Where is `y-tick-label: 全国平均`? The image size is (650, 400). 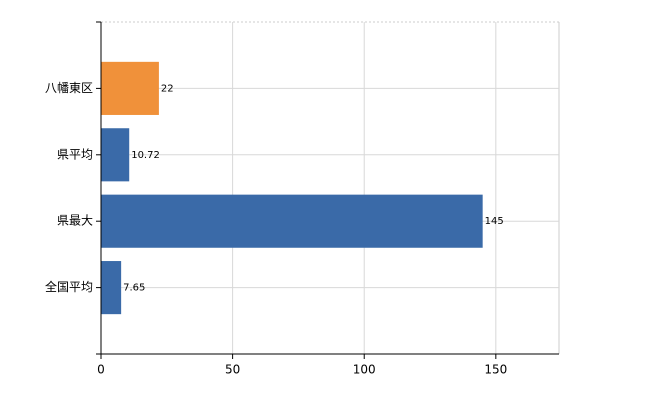 y-tick-label: 全国平均 is located at coordinates (69, 286).